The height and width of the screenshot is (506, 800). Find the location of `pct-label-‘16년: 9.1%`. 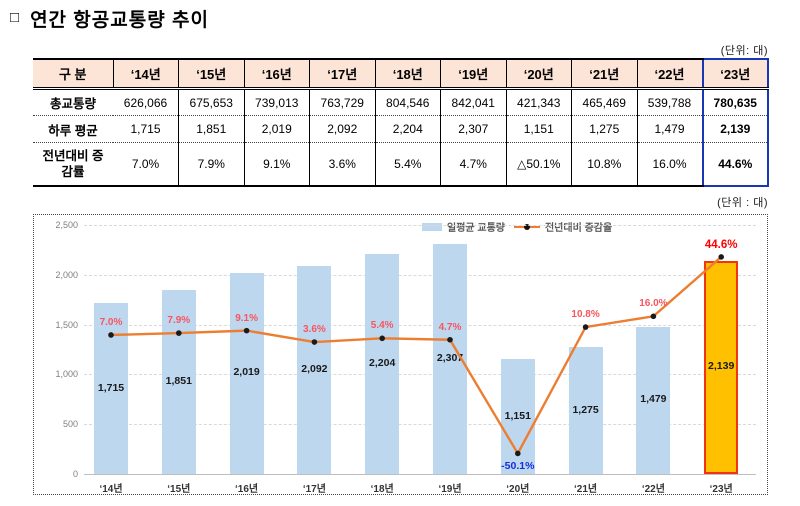

pct-label-‘16년: 9.1% is located at coordinates (246, 318).